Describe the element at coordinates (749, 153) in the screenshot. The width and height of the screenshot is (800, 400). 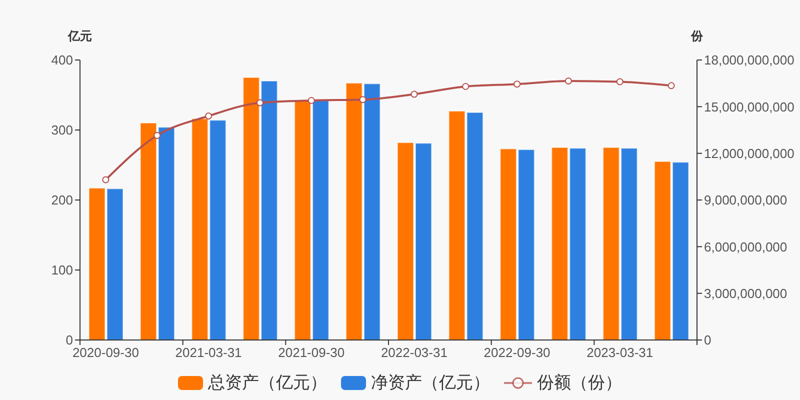
I see `y2-tick-label: 12,000,000,000` at that location.